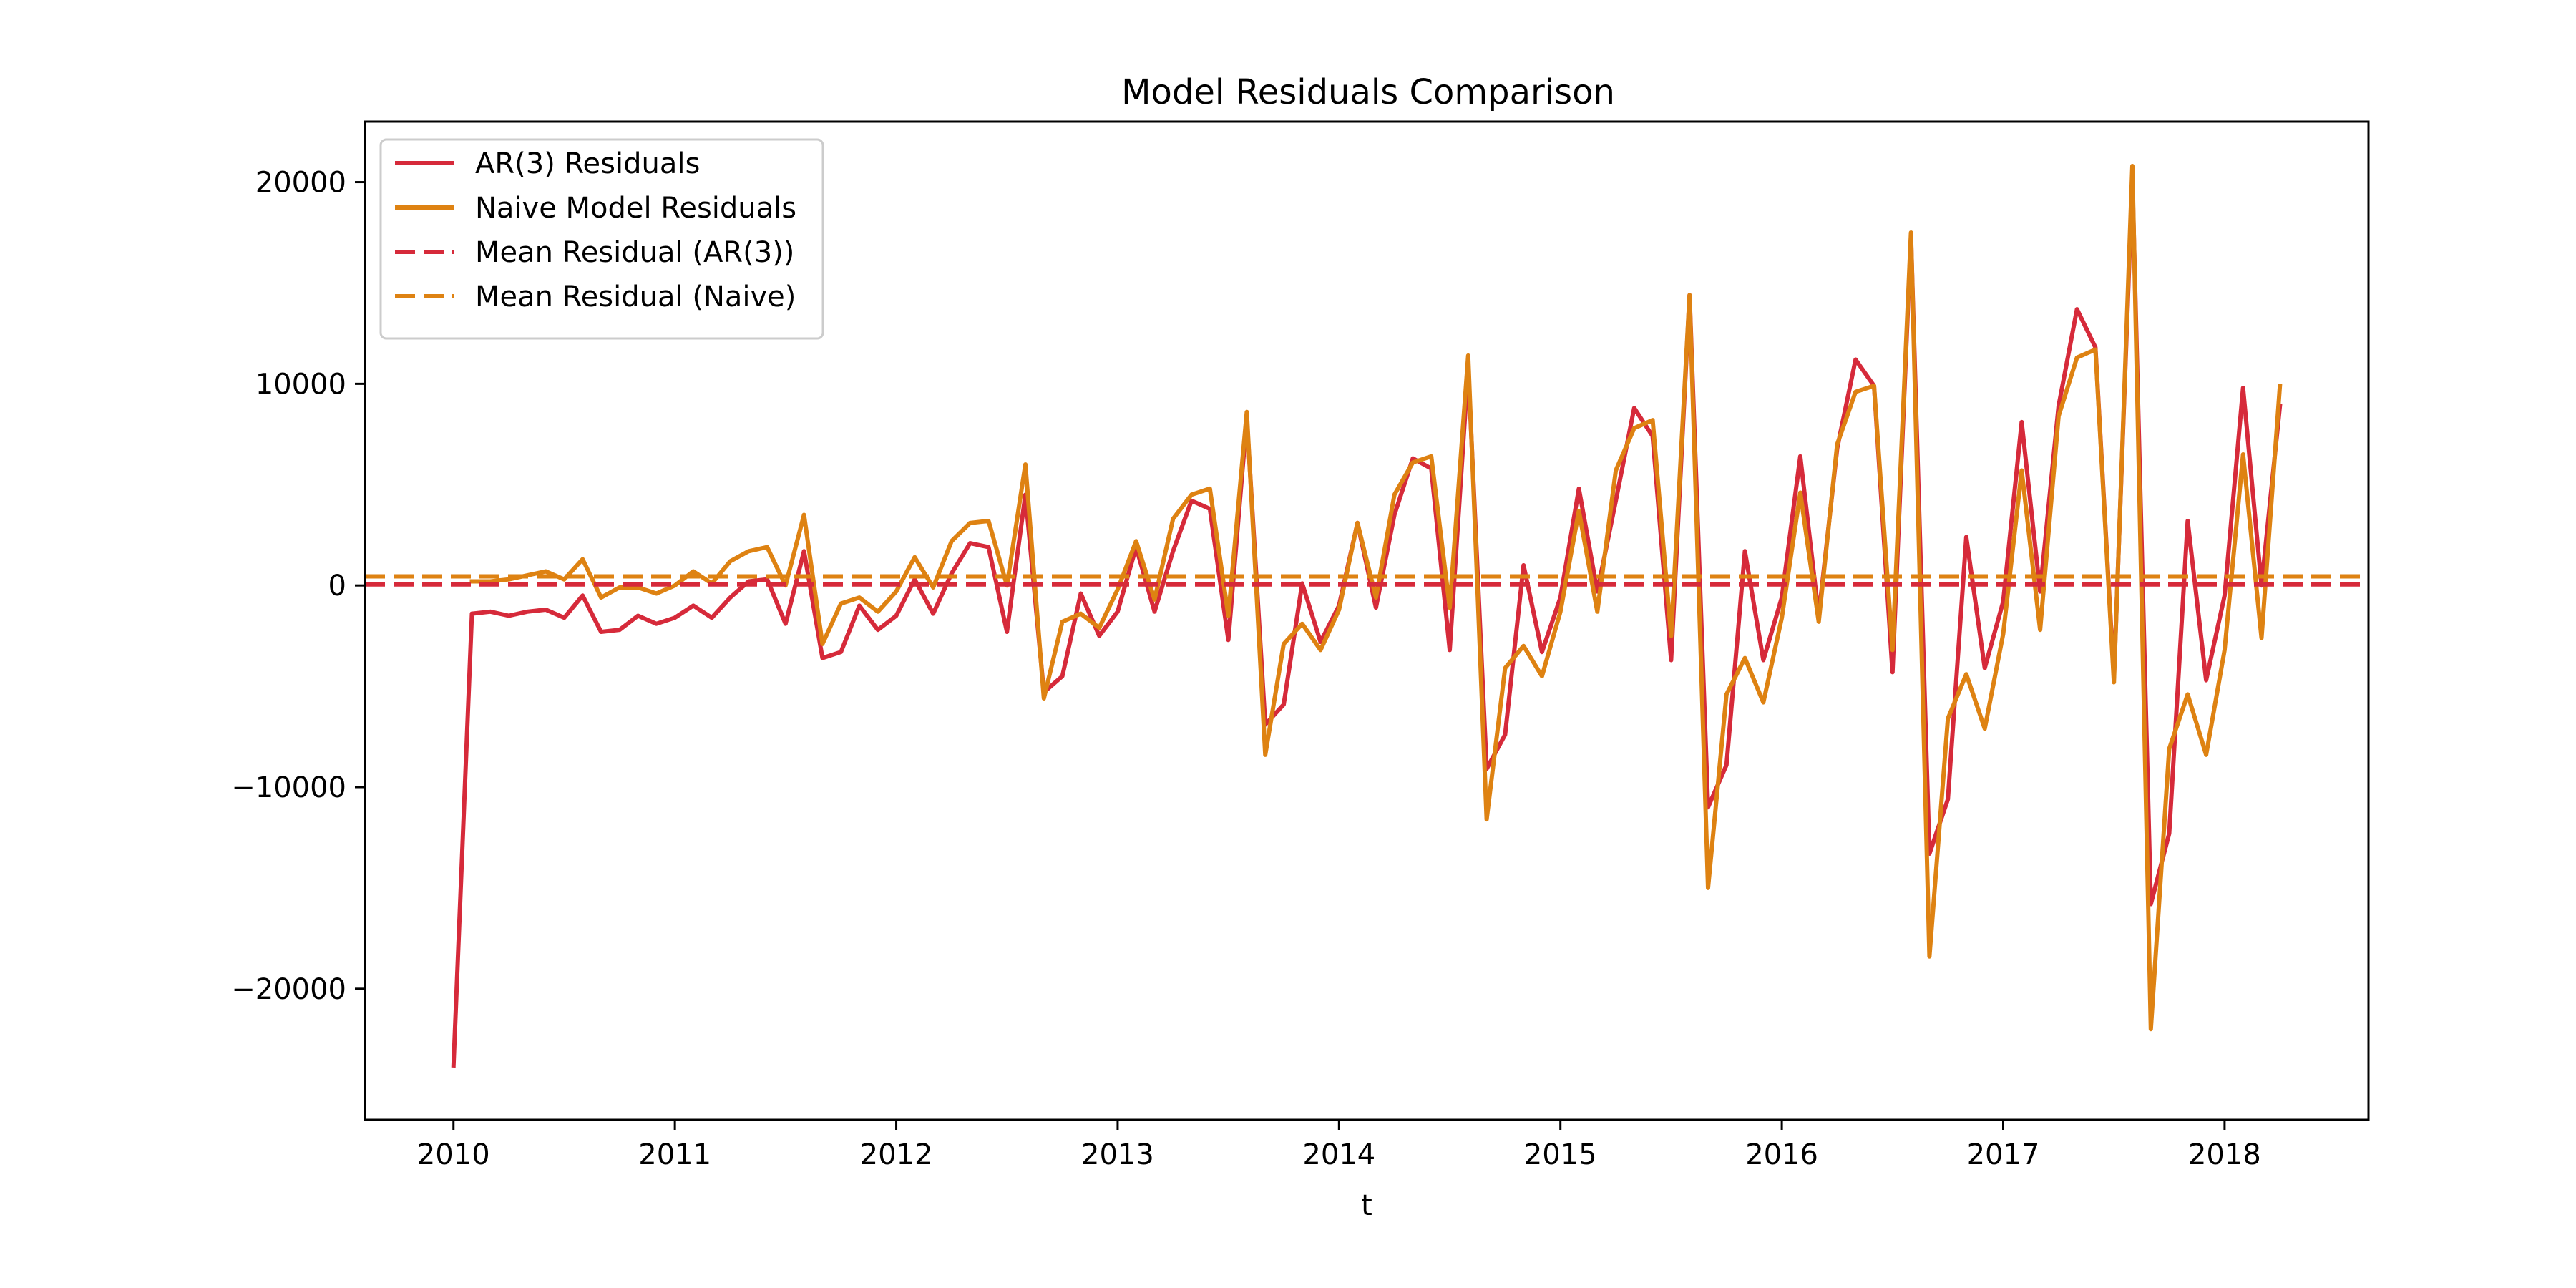 The image size is (2576, 1288). What do you see at coordinates (1366, 1205) in the screenshot?
I see `x-axis-label: t` at bounding box center [1366, 1205].